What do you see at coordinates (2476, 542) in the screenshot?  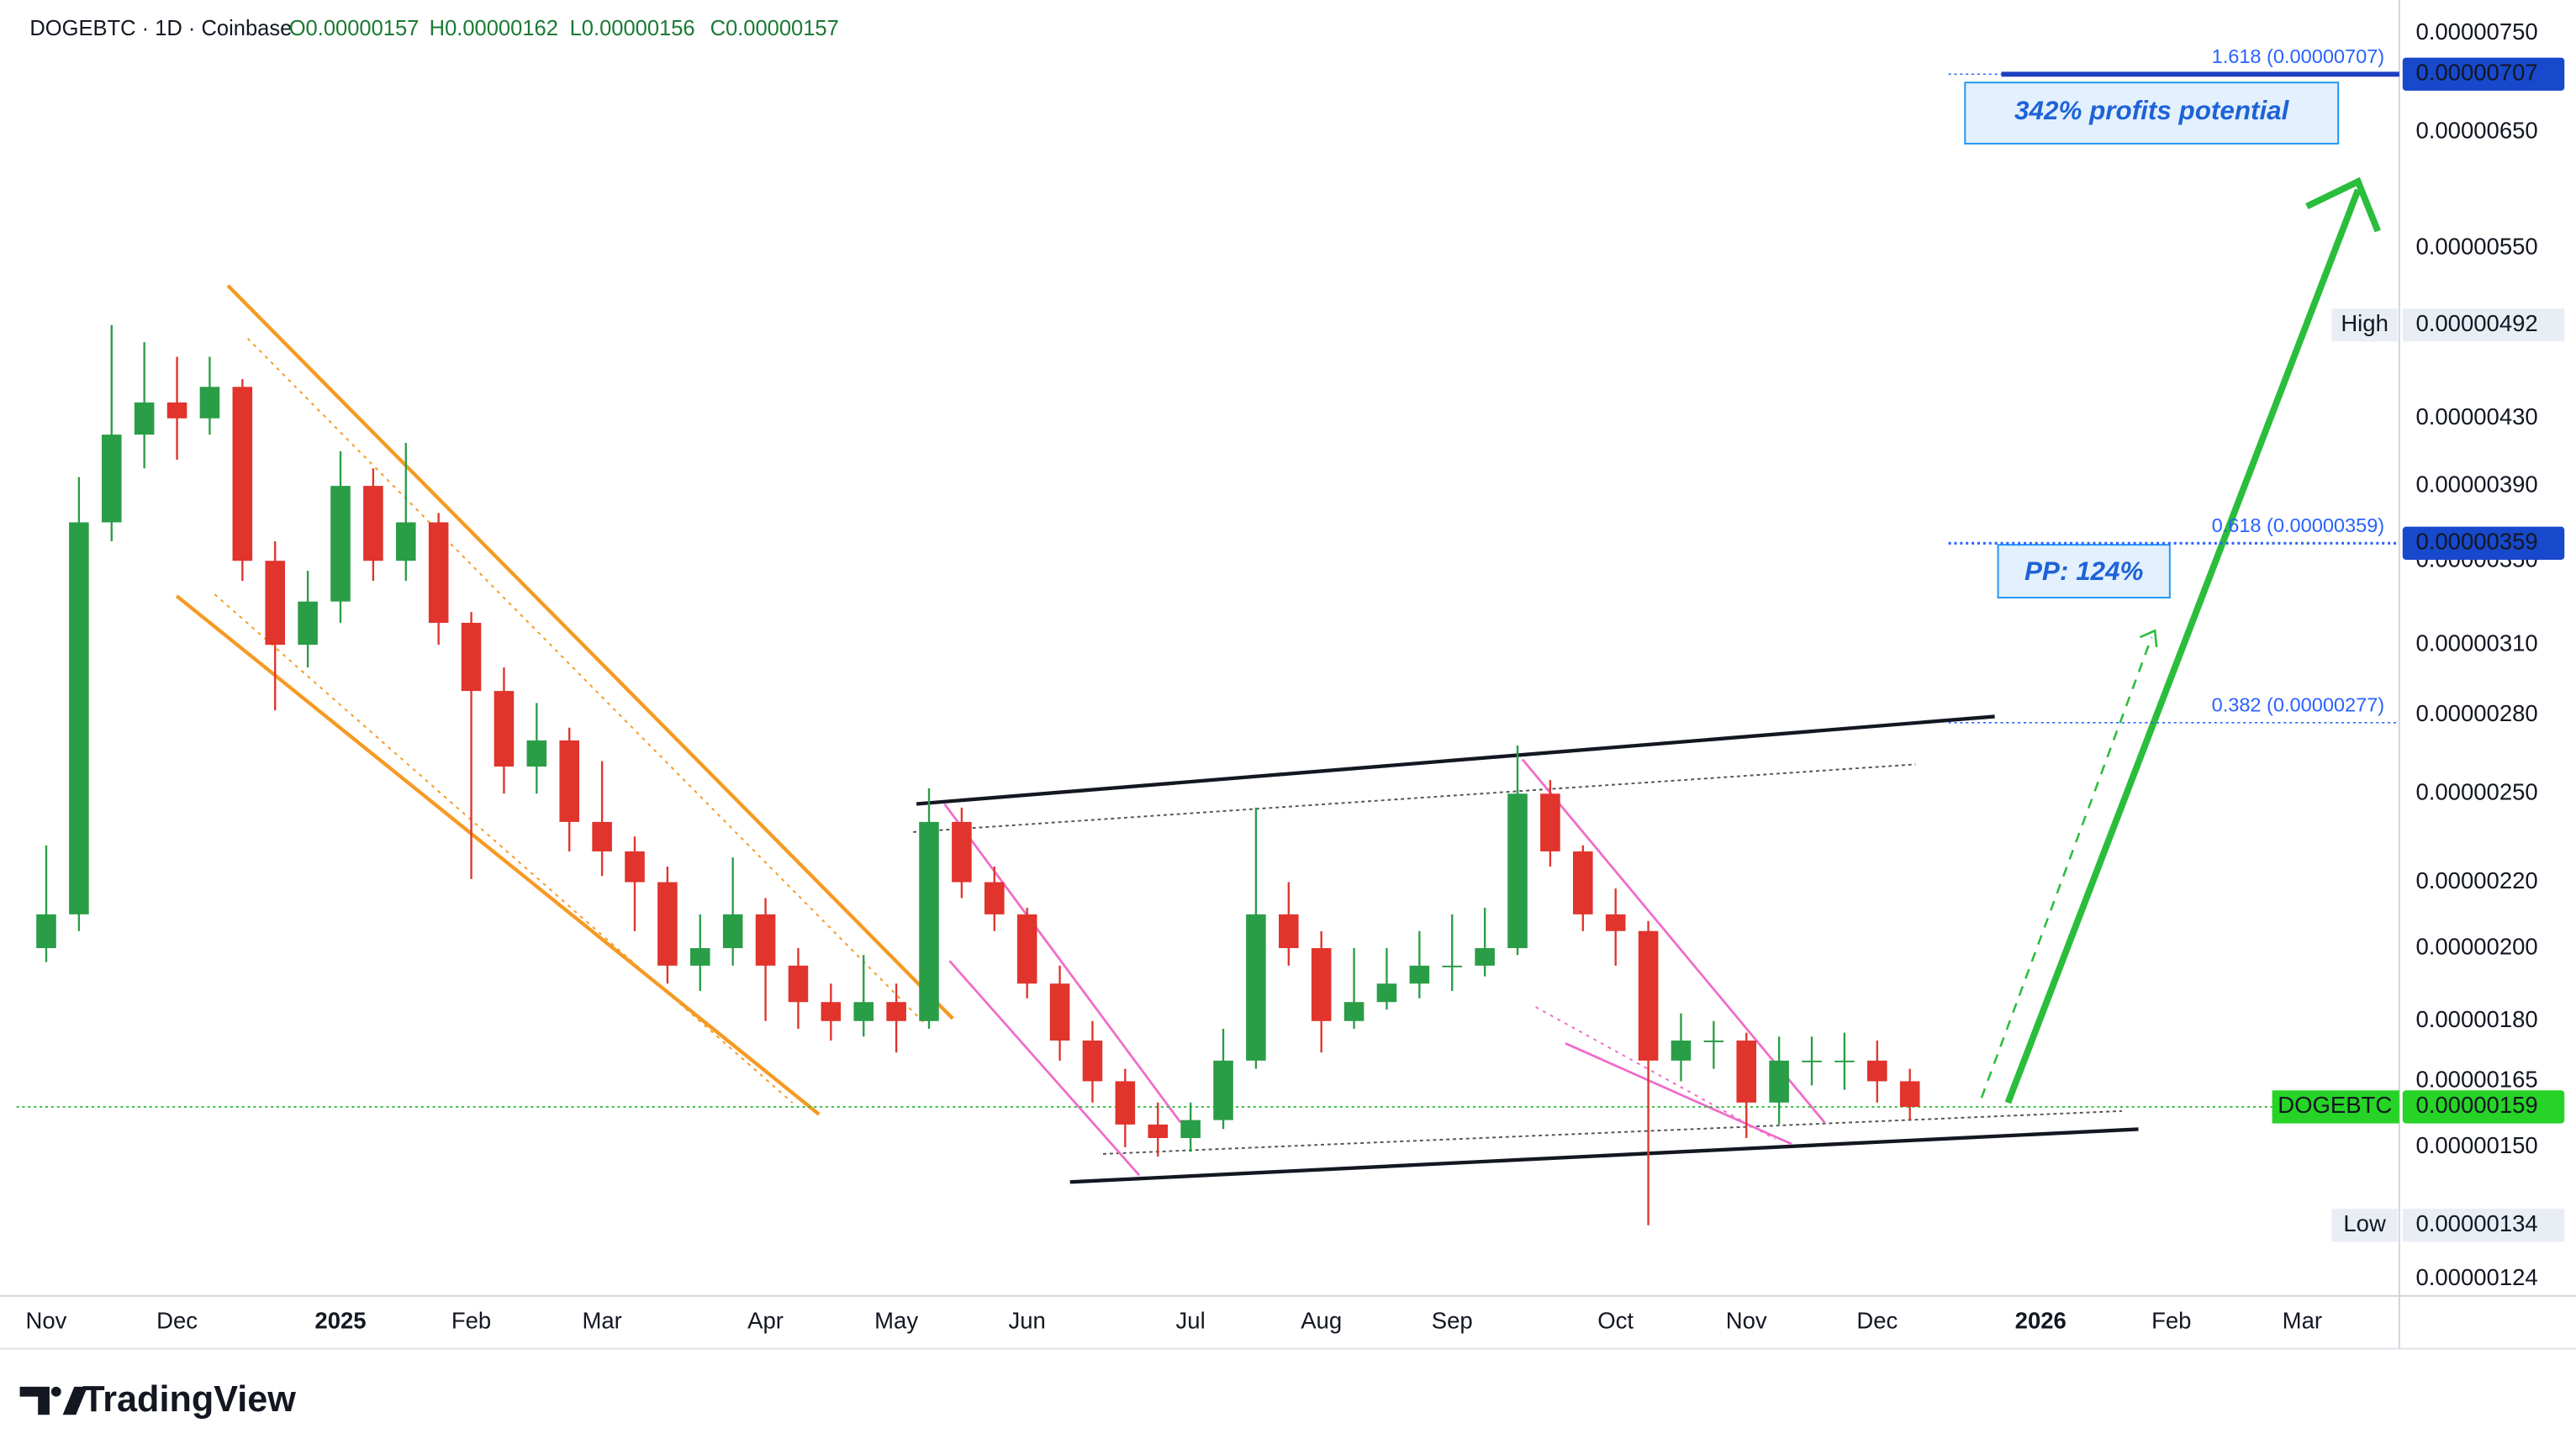 I see `price-tag-label: 0.00000359` at bounding box center [2476, 542].